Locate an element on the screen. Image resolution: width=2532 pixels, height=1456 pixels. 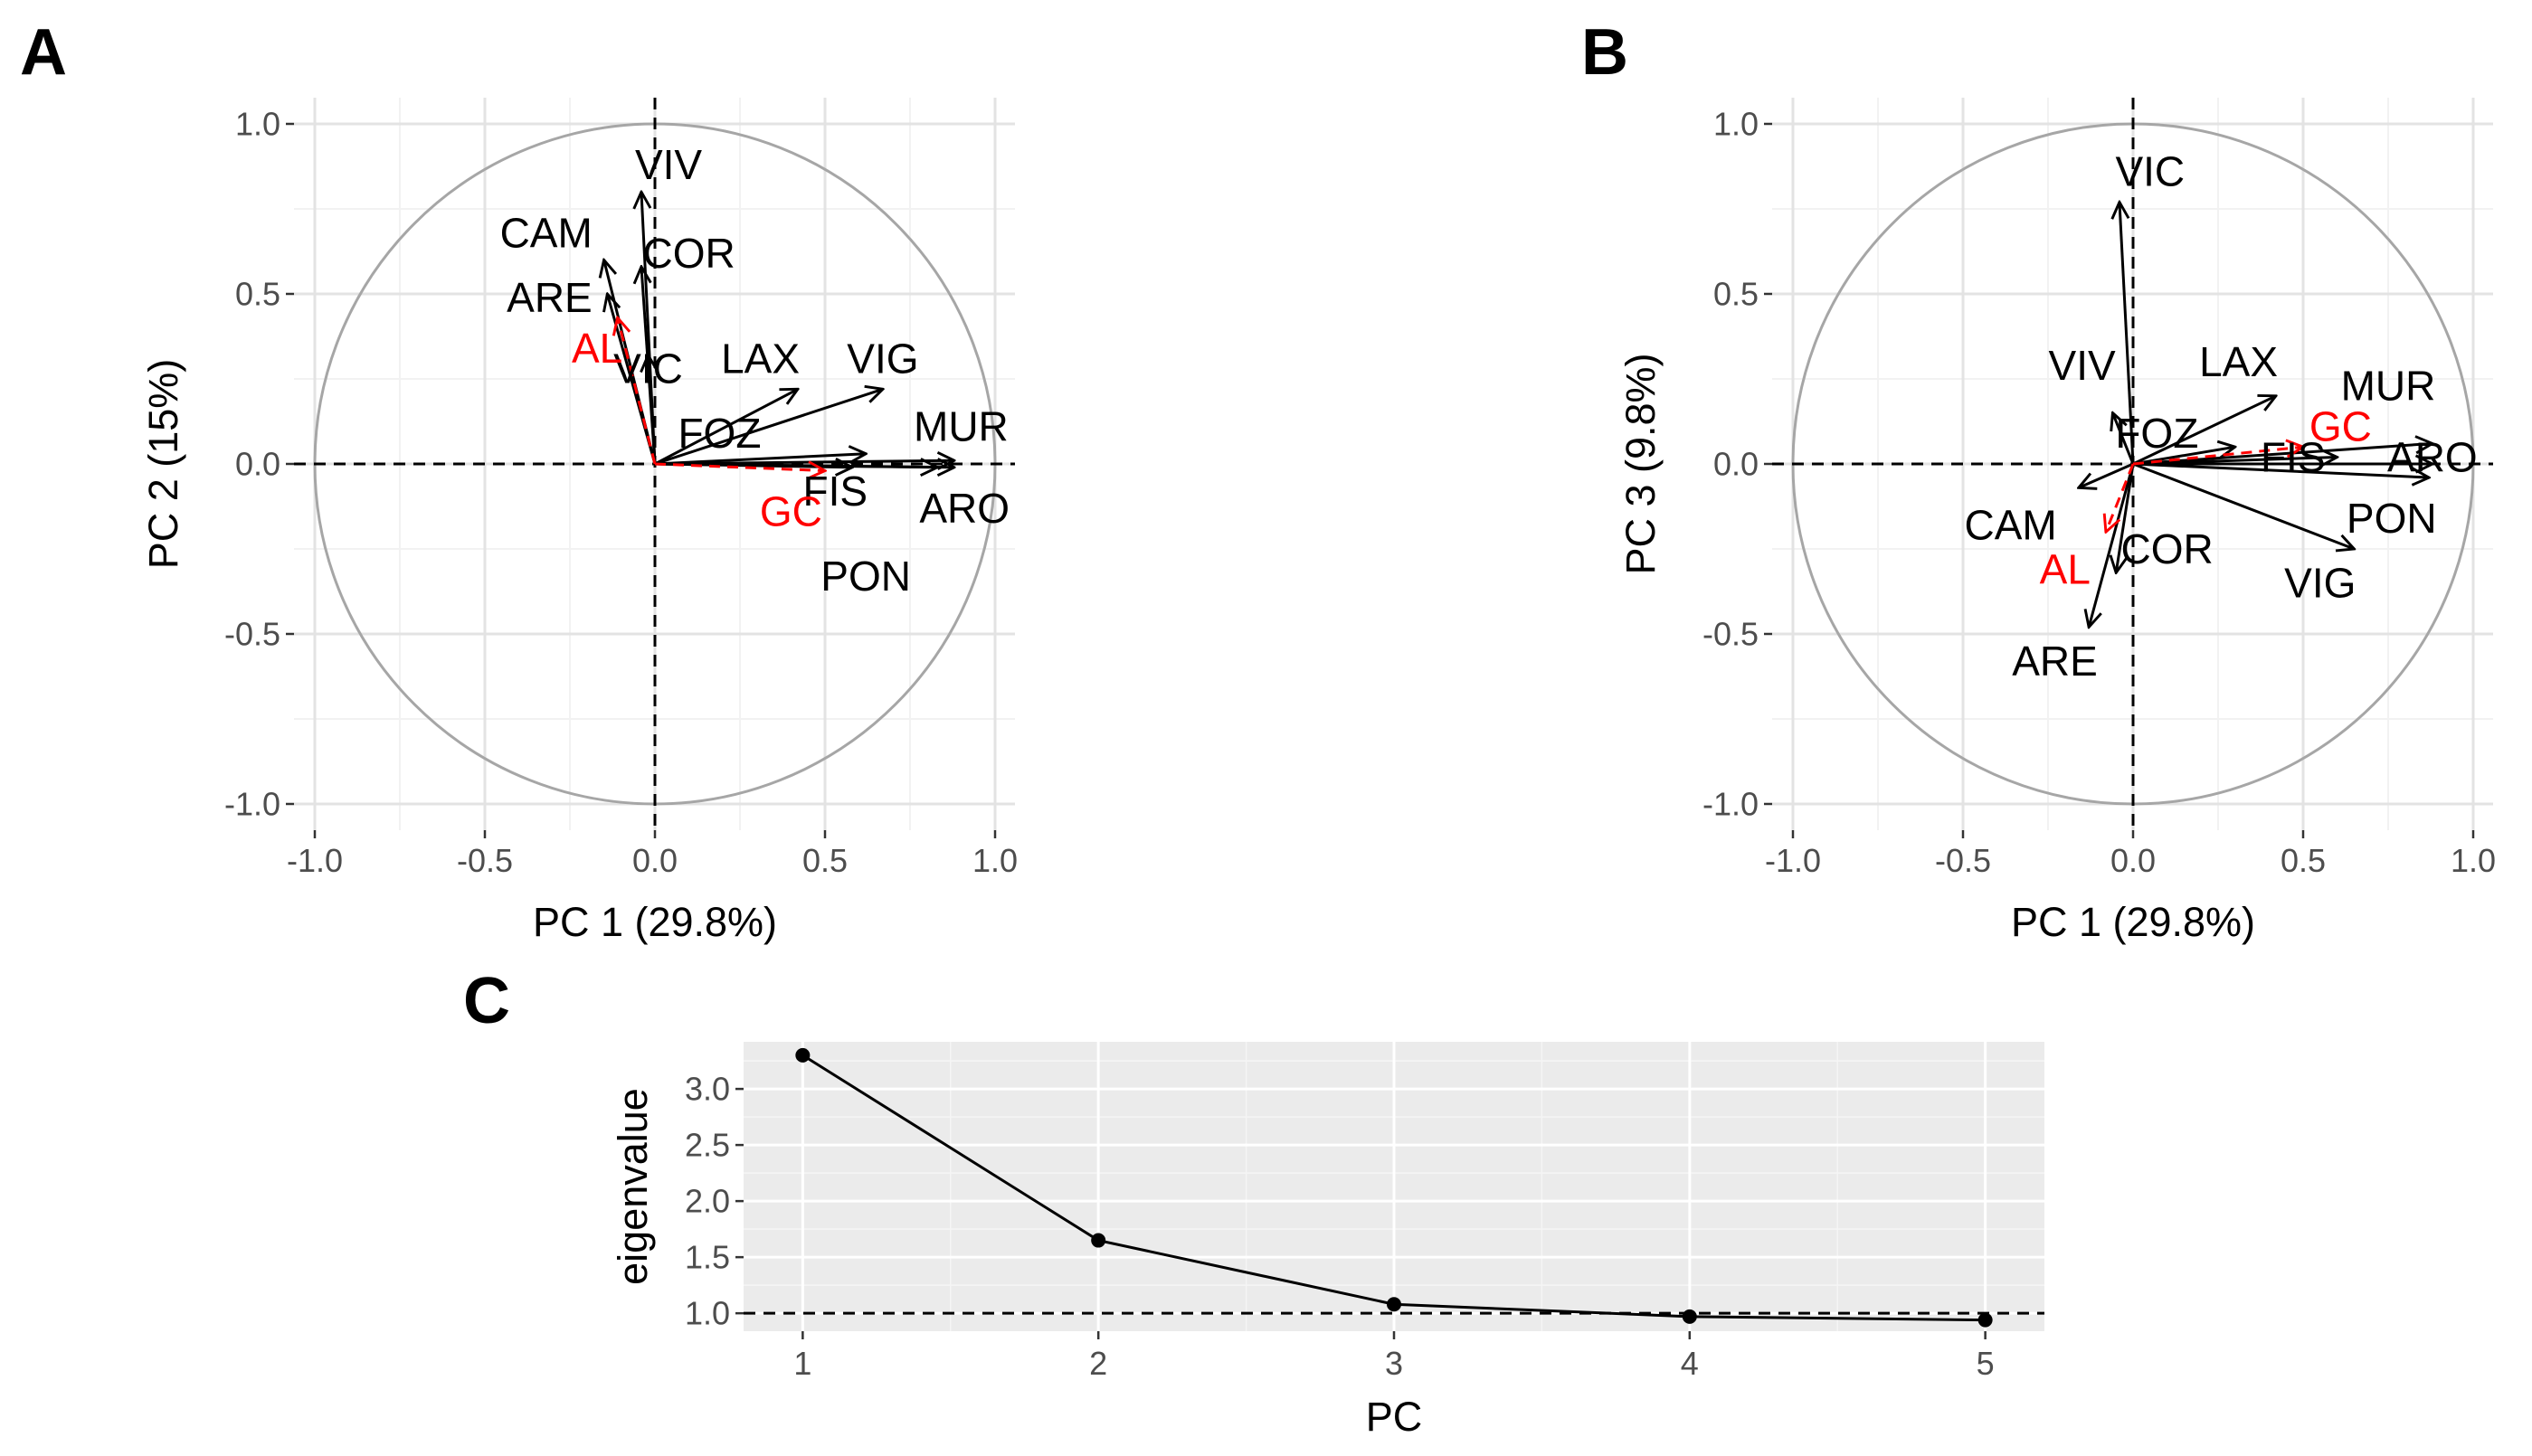
panel-b-label-al: AL is located at coordinates (2066, 569).